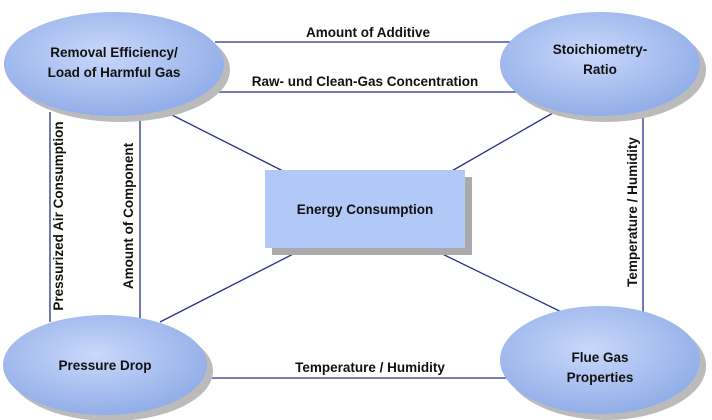 The height and width of the screenshot is (420, 712). I want to click on edge-label: Amount of Additive, so click(368, 32).